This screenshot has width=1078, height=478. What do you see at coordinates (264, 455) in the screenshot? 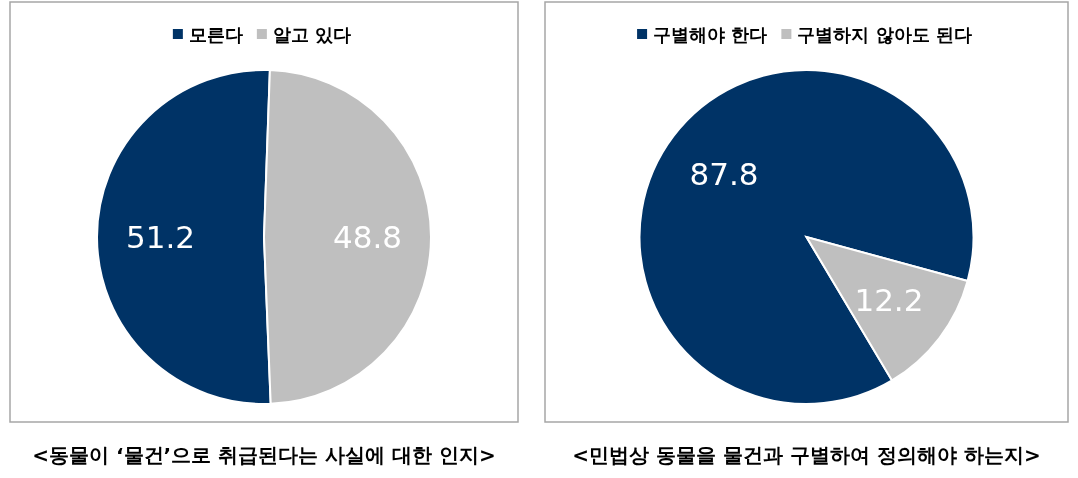
I see `text: <동물이 ‘물건’으로 취급된다는 사실에 대한 인지>` at bounding box center [264, 455].